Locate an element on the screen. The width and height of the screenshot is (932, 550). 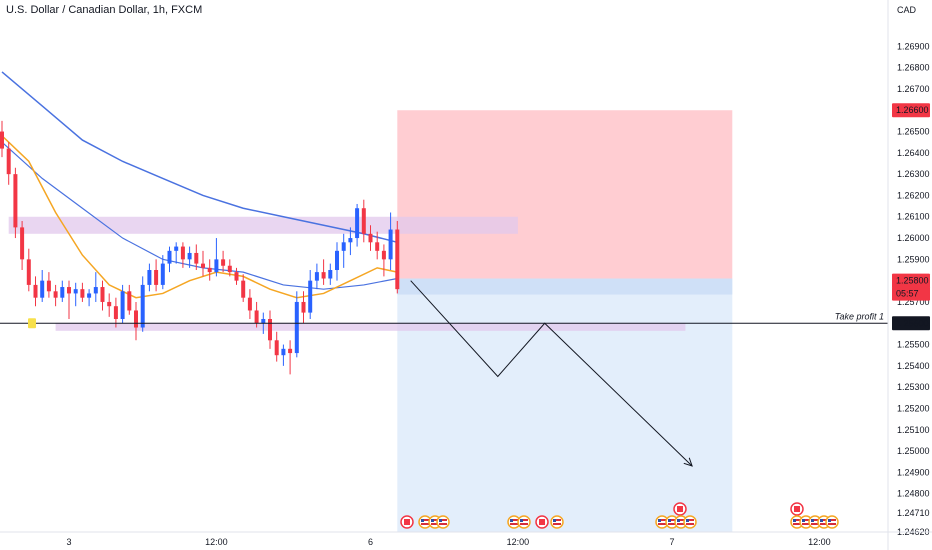
countdown-badge is located at coordinates (911, 293).